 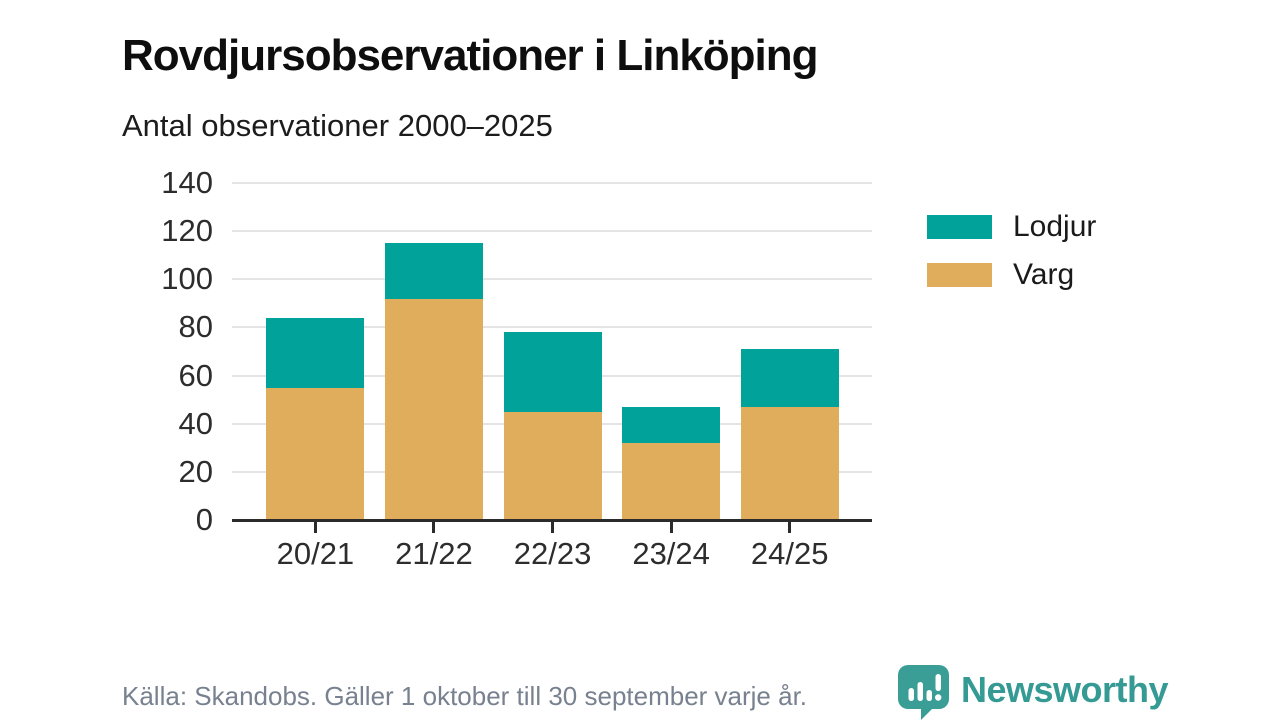 I want to click on legend-item-lodjur: Lodjur, so click(x=1012, y=226).